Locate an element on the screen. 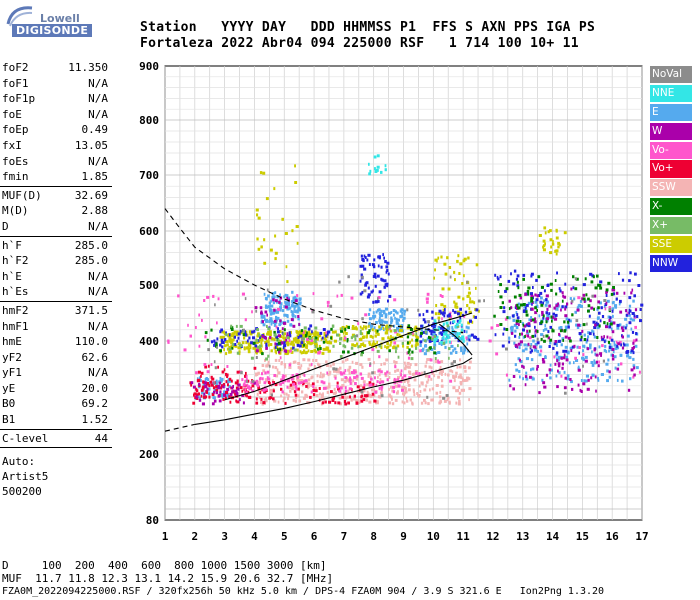 This screenshot has width=700, height=600. x-tick-label: 5 is located at coordinates (284, 536).